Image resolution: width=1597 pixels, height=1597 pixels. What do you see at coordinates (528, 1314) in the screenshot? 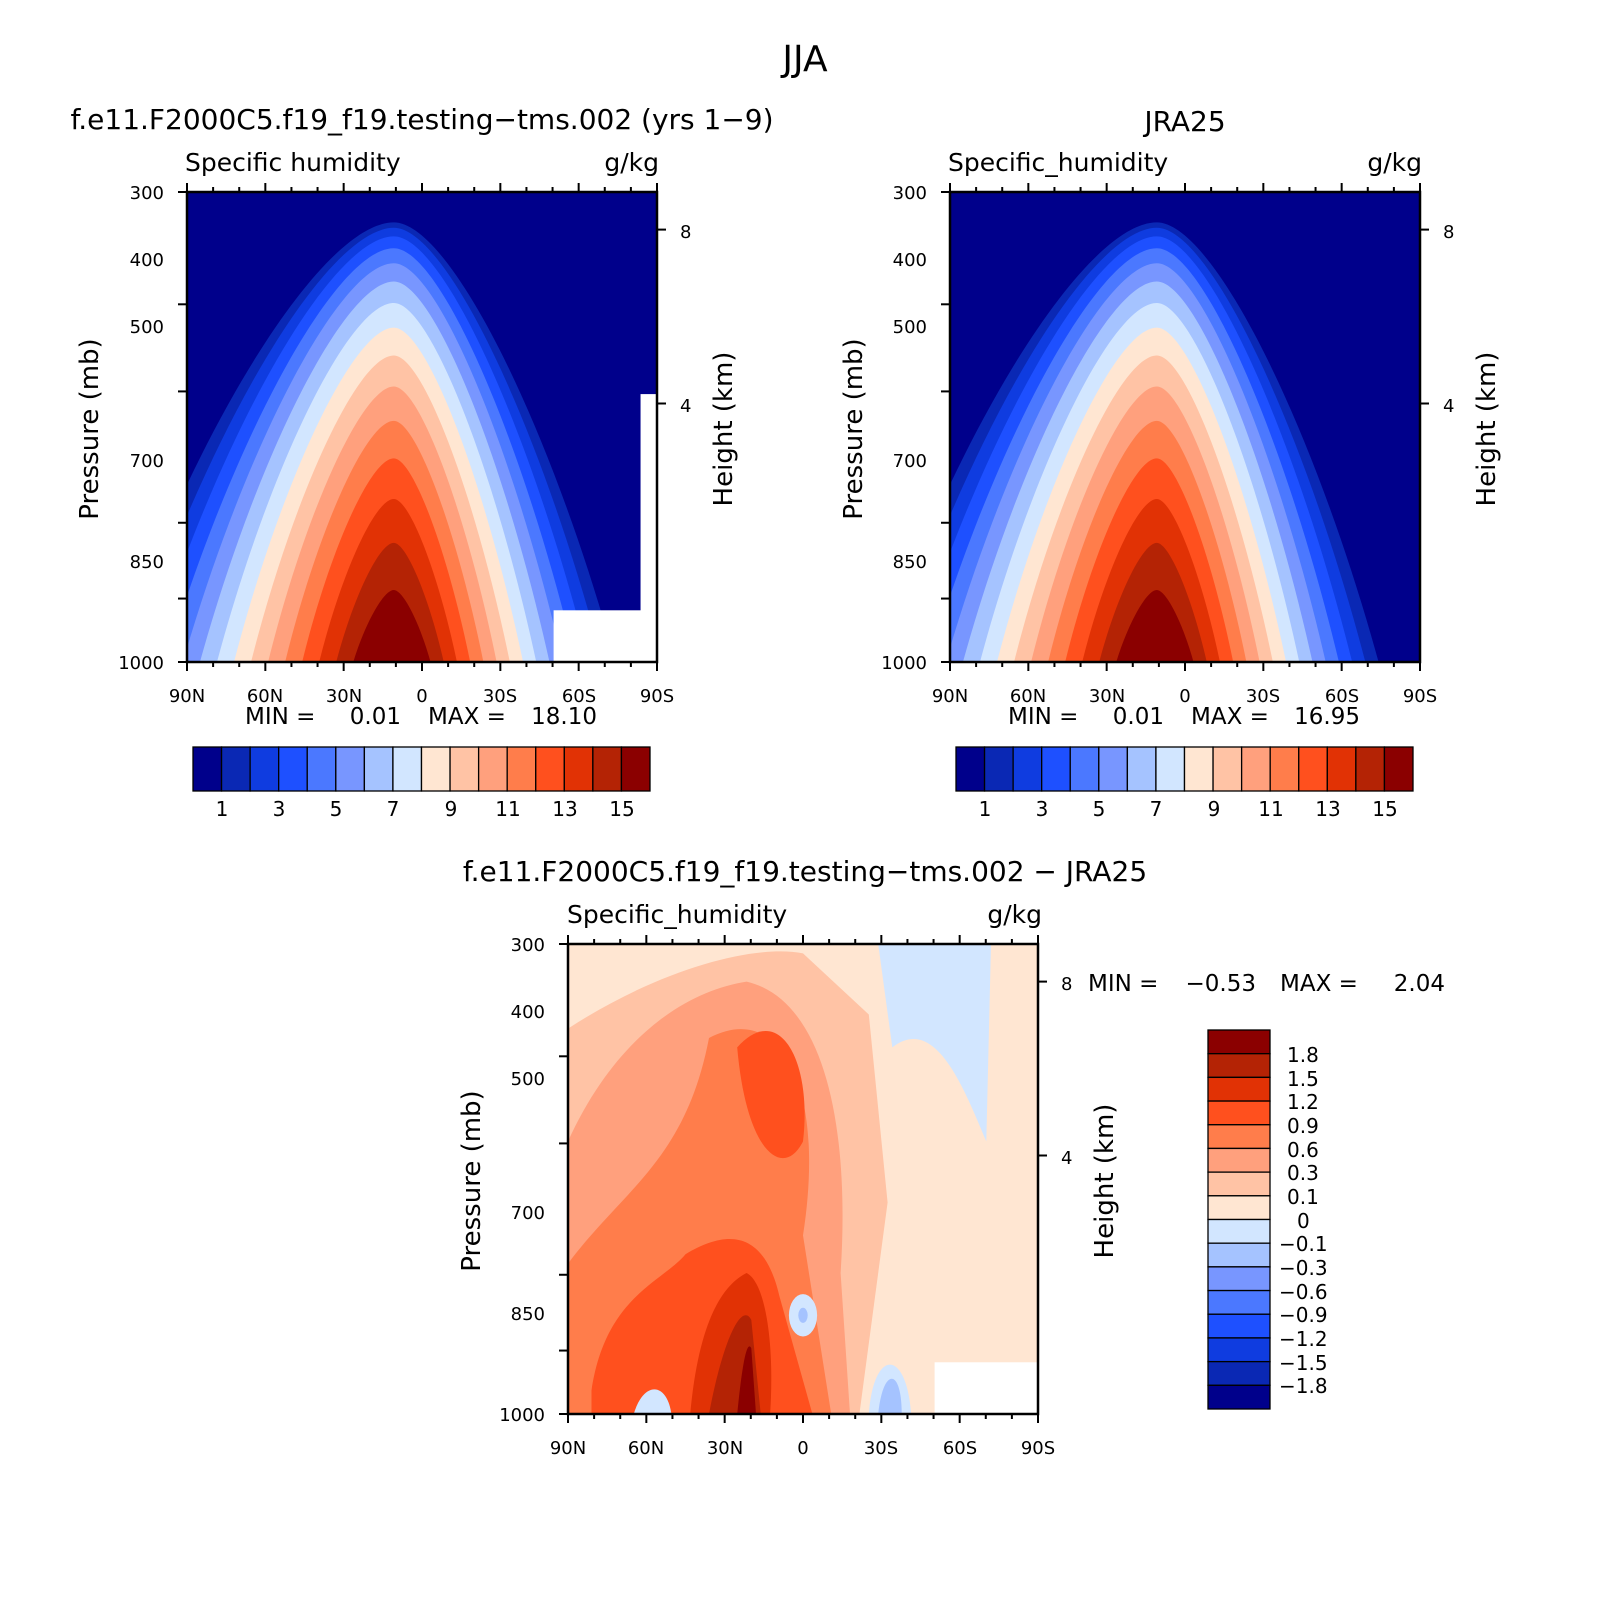
I see `diff-p-label-850: 850` at bounding box center [528, 1314].